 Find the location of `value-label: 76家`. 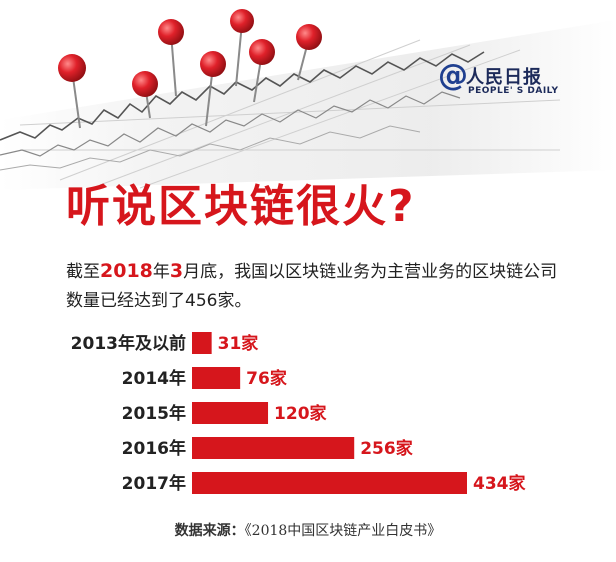

value-label: 76家 is located at coordinates (266, 378).